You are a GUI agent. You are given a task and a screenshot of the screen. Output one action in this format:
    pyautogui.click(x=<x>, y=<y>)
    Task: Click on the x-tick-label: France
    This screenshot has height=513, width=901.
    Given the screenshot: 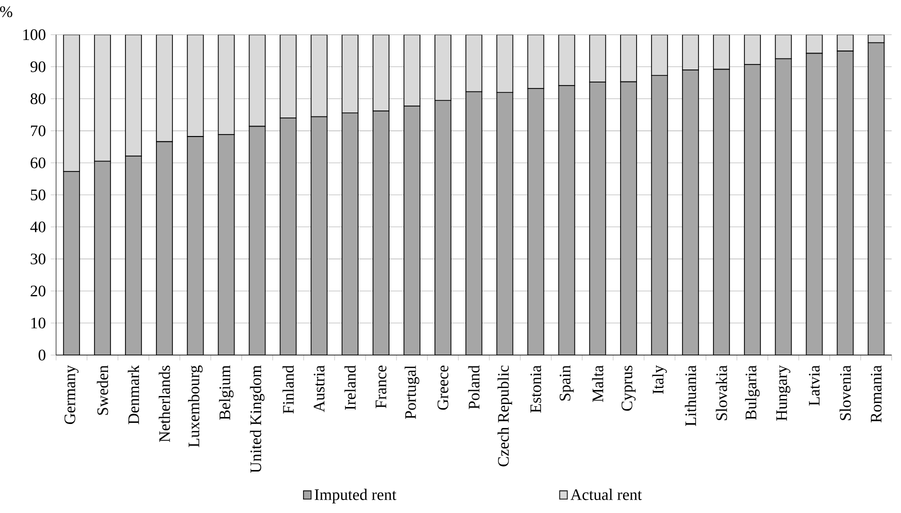 What is the action you would take?
    pyautogui.click(x=381, y=387)
    